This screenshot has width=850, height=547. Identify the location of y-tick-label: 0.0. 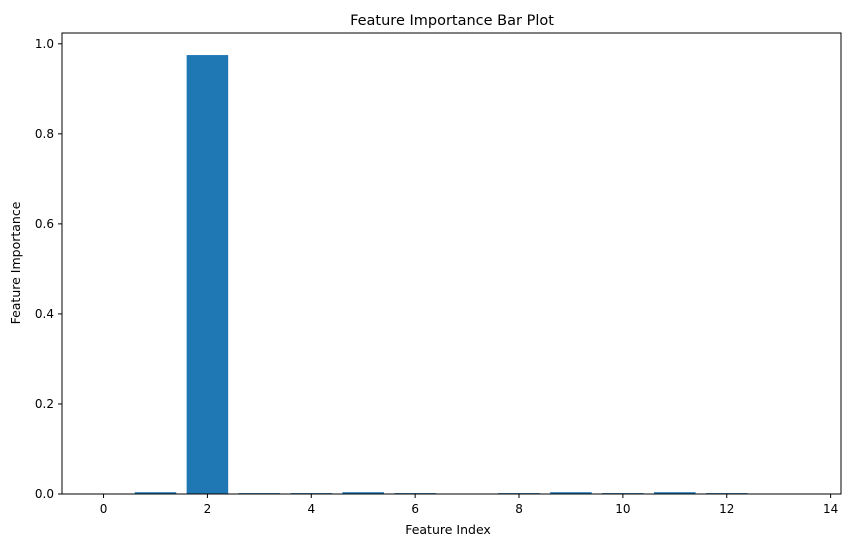
(44, 494).